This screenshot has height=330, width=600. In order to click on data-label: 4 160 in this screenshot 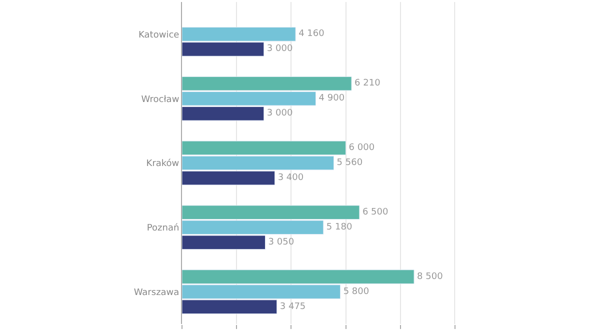, I will do `click(311, 34)`.